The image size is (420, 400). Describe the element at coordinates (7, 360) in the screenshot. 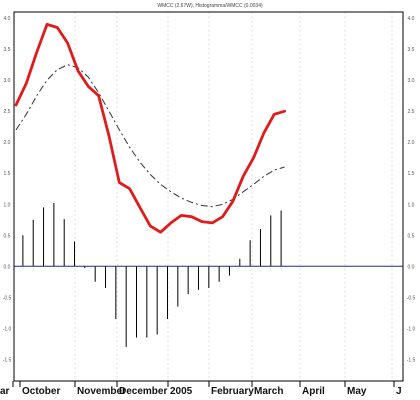

I see `y-tick-left-11: -1.5` at that location.